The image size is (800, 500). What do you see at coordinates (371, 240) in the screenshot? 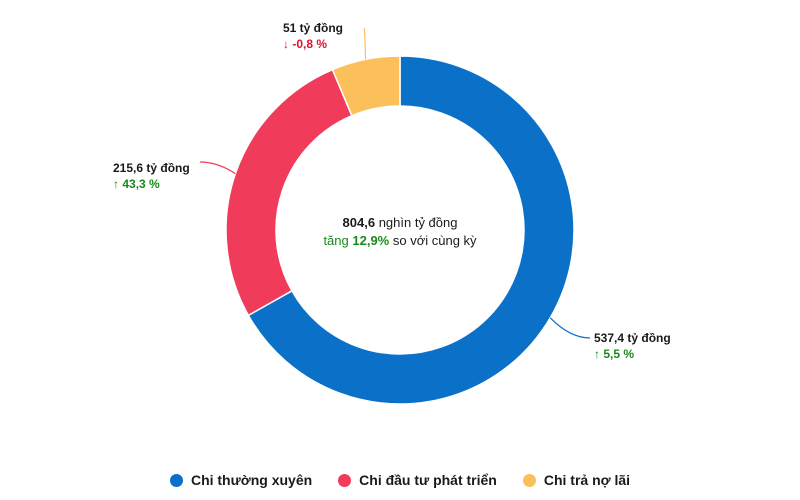
I see `center-growth-value: 12,9%` at bounding box center [371, 240].